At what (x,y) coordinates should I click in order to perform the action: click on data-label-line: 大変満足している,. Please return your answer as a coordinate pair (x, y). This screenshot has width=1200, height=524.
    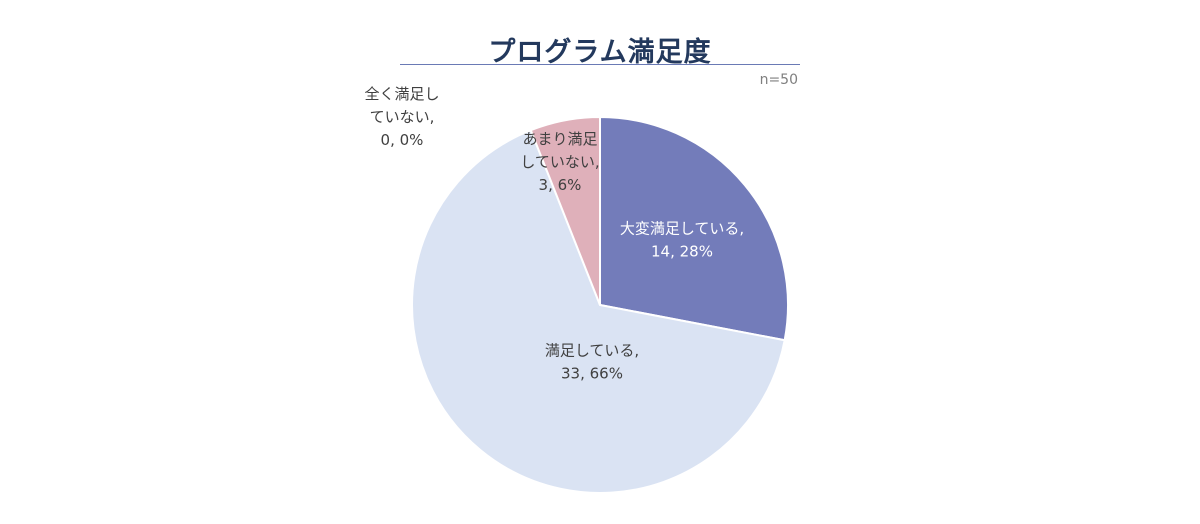
    Looking at the image, I should click on (682, 229).